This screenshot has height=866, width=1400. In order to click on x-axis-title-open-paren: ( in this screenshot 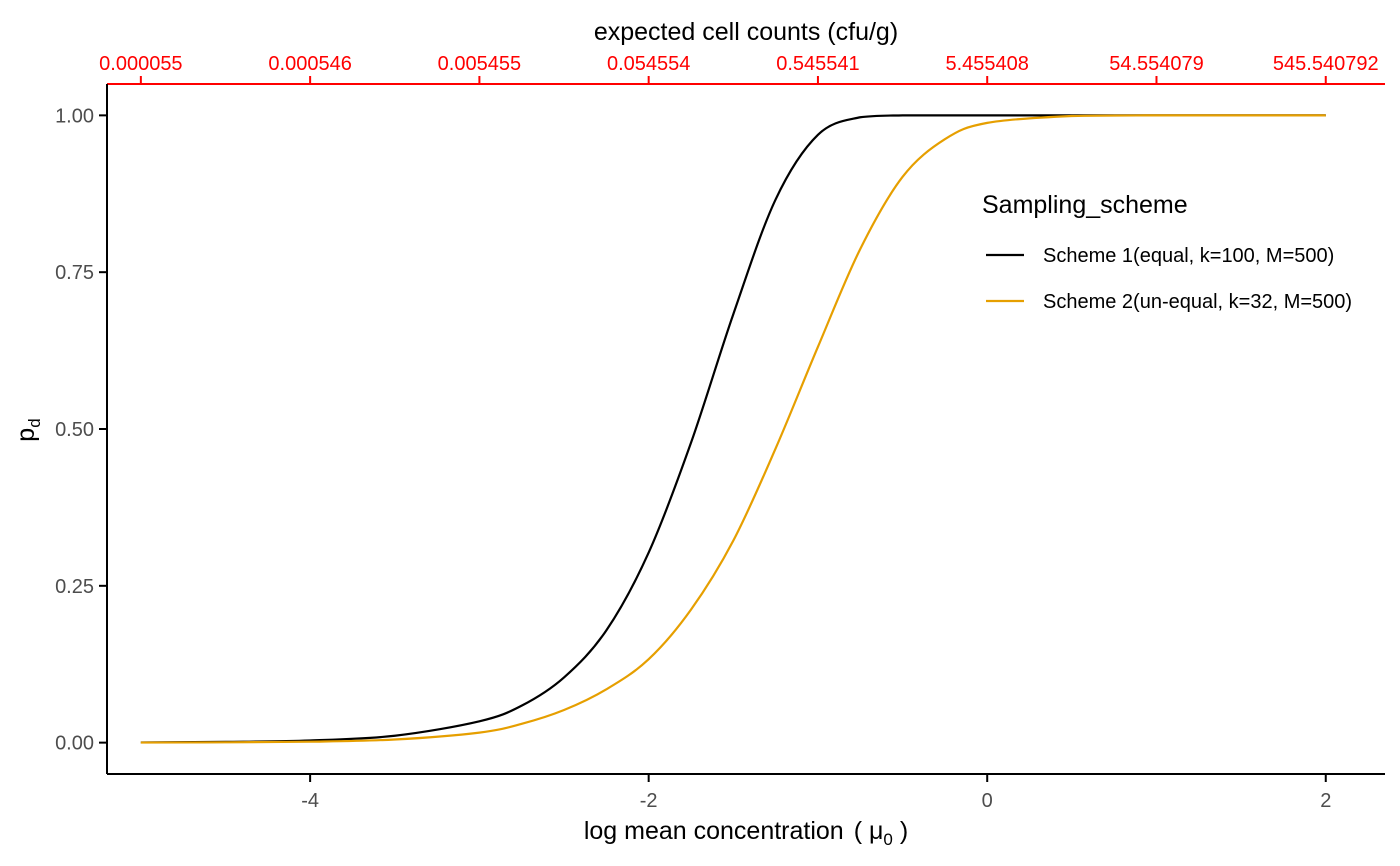, I will do `click(861, 831)`.